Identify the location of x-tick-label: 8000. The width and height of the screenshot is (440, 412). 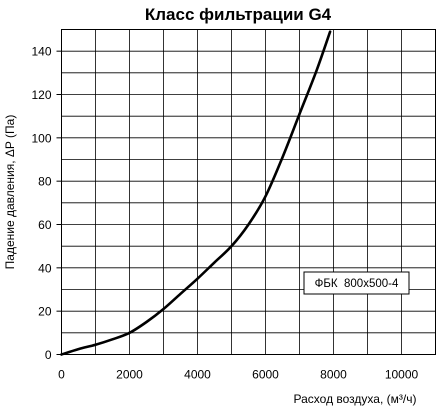
(333, 375).